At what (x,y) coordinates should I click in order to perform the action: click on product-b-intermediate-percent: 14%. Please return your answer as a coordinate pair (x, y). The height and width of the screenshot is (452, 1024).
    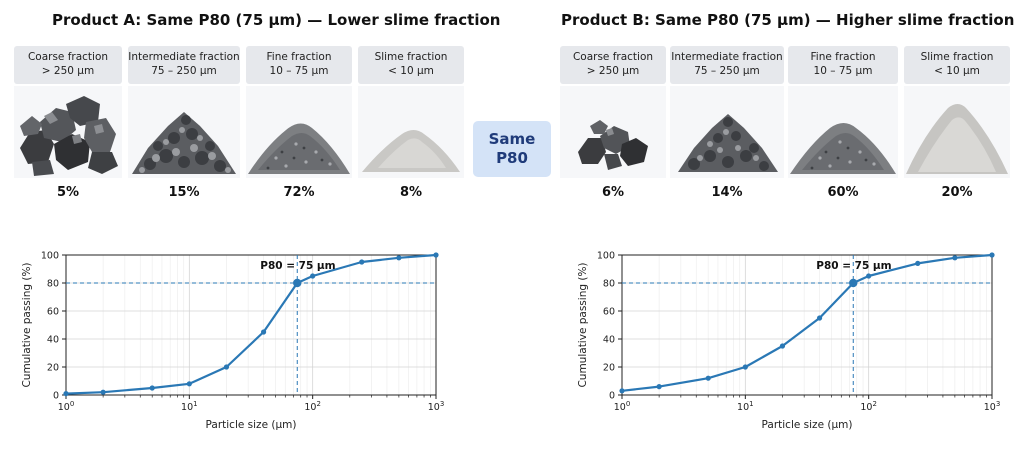
    Looking at the image, I should click on (727, 192).